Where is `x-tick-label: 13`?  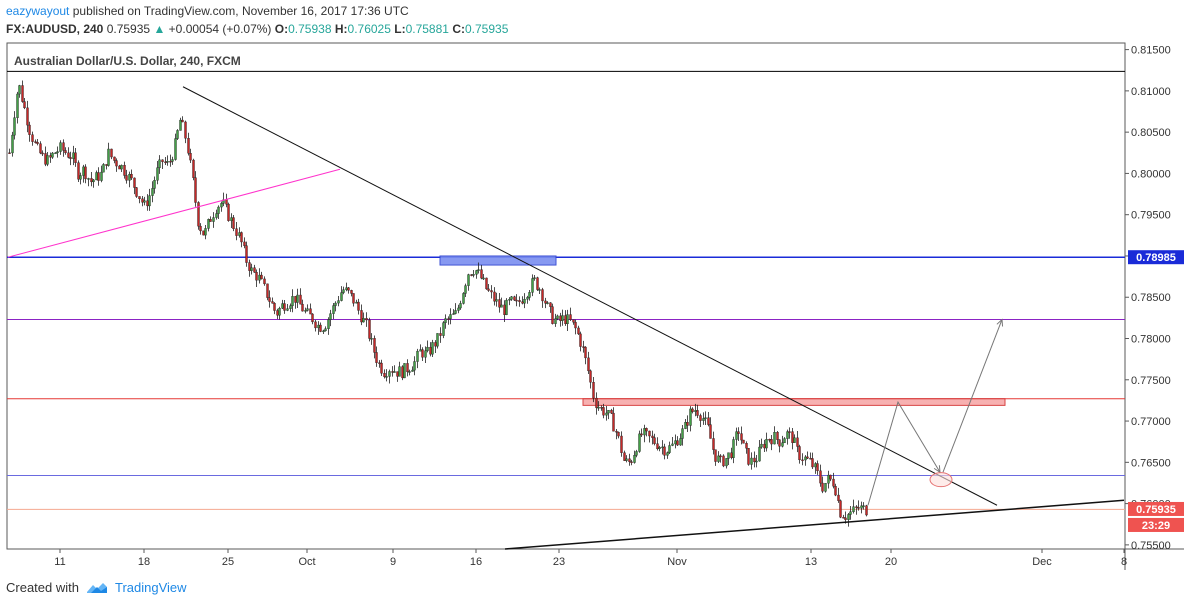
x-tick-label: 13 is located at coordinates (811, 562).